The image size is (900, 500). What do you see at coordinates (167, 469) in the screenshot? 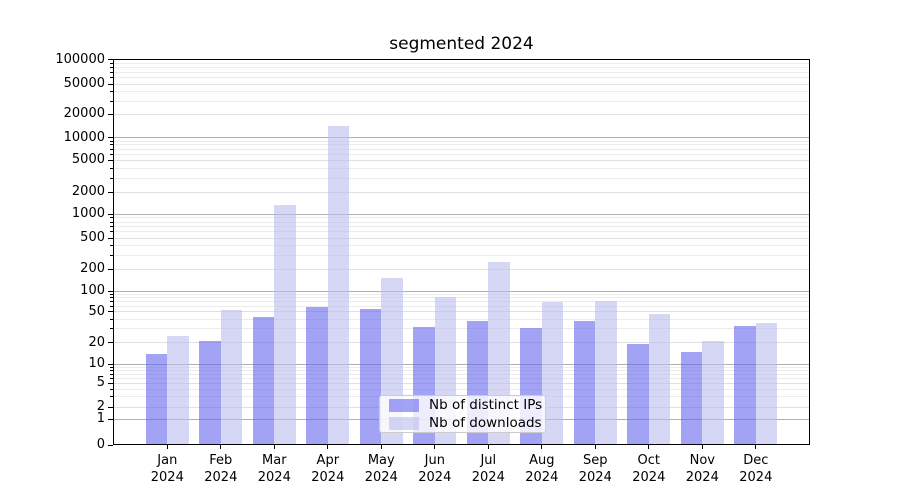
I see `x-tick-label-jan: Jan 2024` at bounding box center [167, 469].